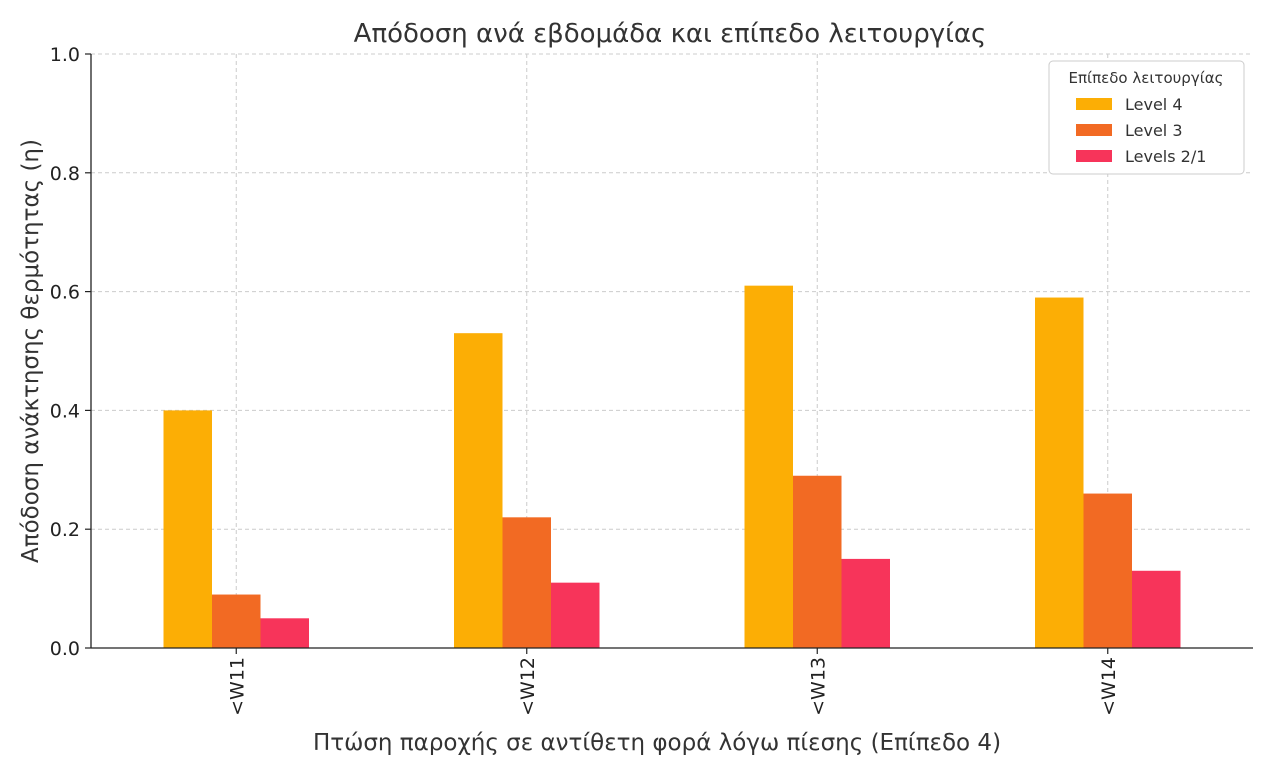  I want to click on y-ticks: 0.0 0.2 0.4 0.6 0.8 1.0, so click(70, 352).